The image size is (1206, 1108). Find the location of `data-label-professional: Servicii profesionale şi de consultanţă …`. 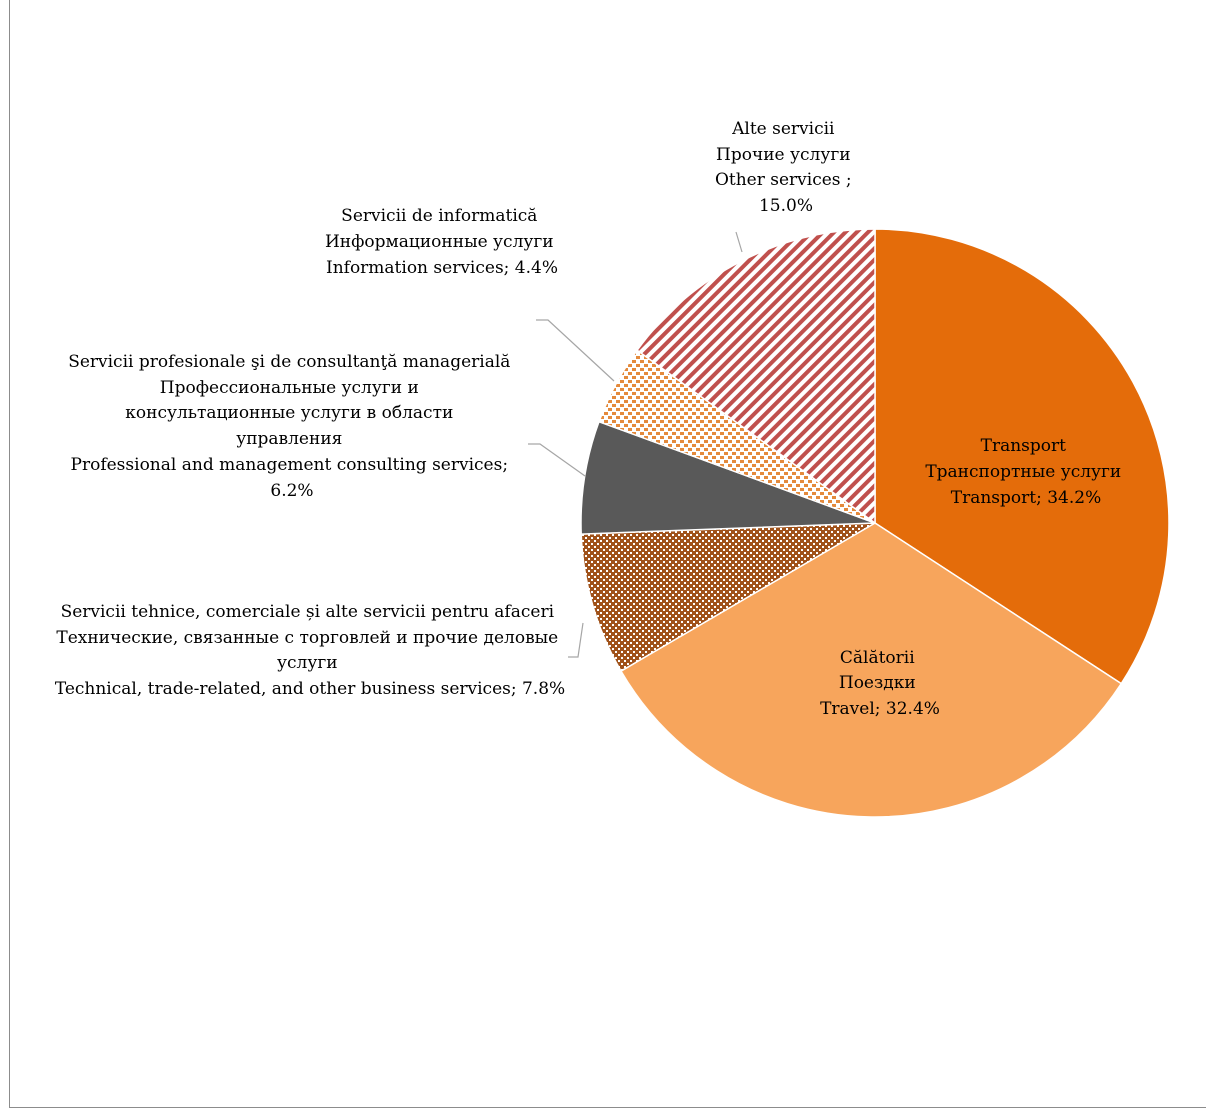

data-label-professional: Servicii profesionale şi de consultanţă … is located at coordinates (292, 426).